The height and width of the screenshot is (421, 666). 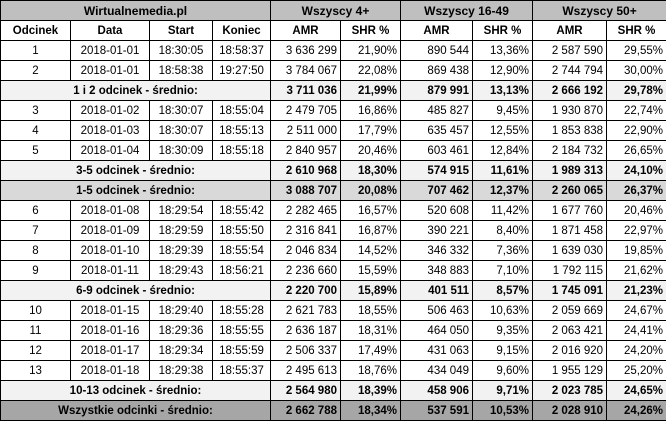 What do you see at coordinates (570, 110) in the screenshot?
I see `table-cell: 1 930 870` at bounding box center [570, 110].